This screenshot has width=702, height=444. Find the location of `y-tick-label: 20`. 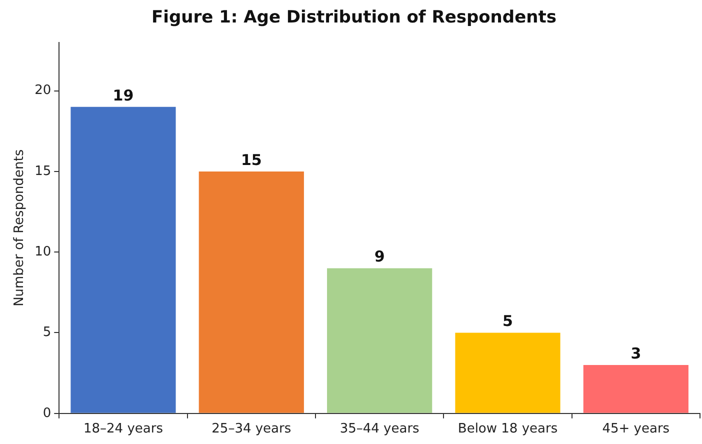

y-tick-label: 20 is located at coordinates (43, 90).